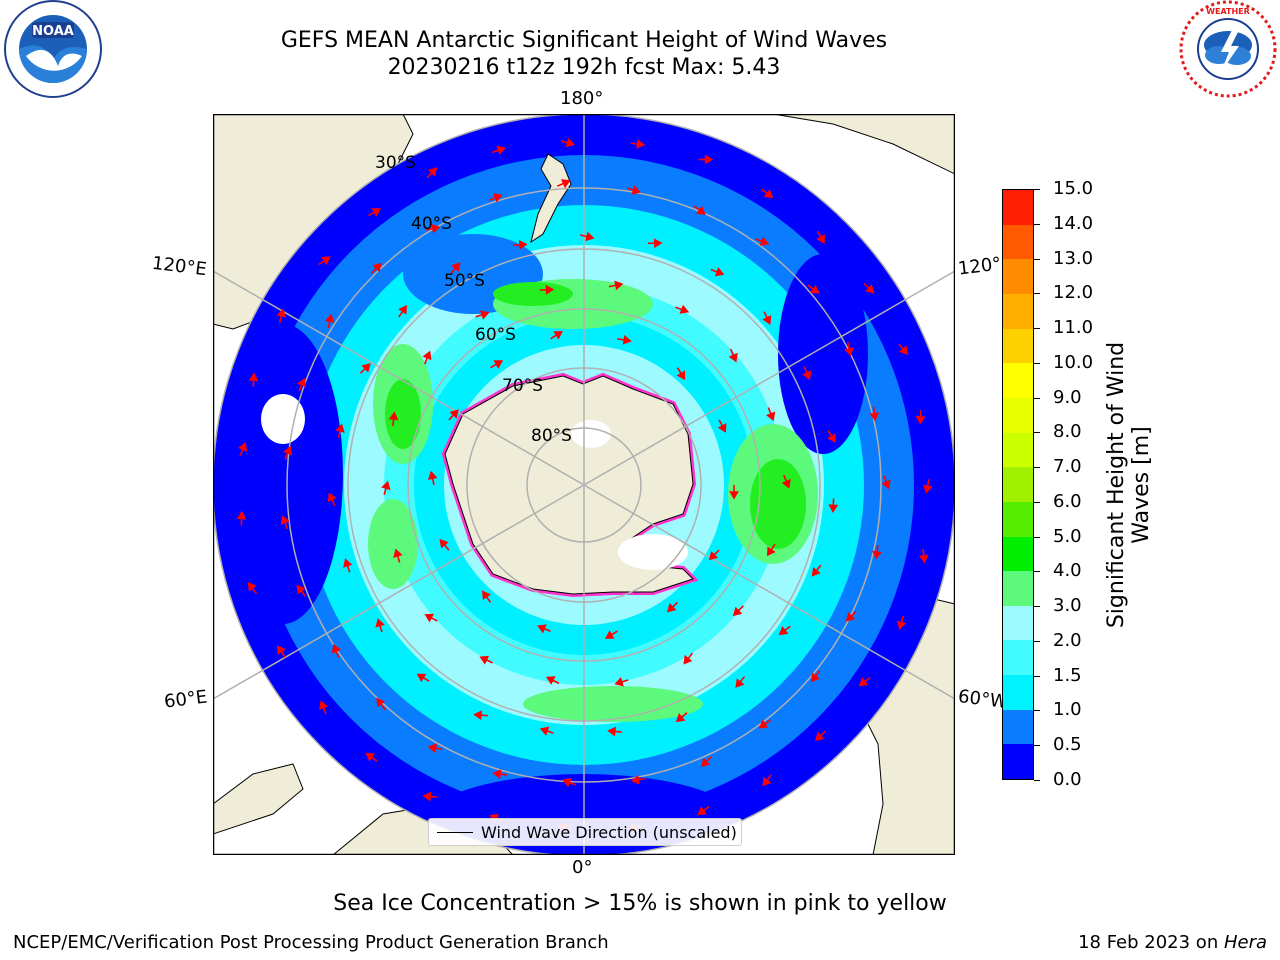 This screenshot has width=1280, height=960. Describe the element at coordinates (1067, 571) in the screenshot. I see `colorbar-tick-label: 4.0` at that location.